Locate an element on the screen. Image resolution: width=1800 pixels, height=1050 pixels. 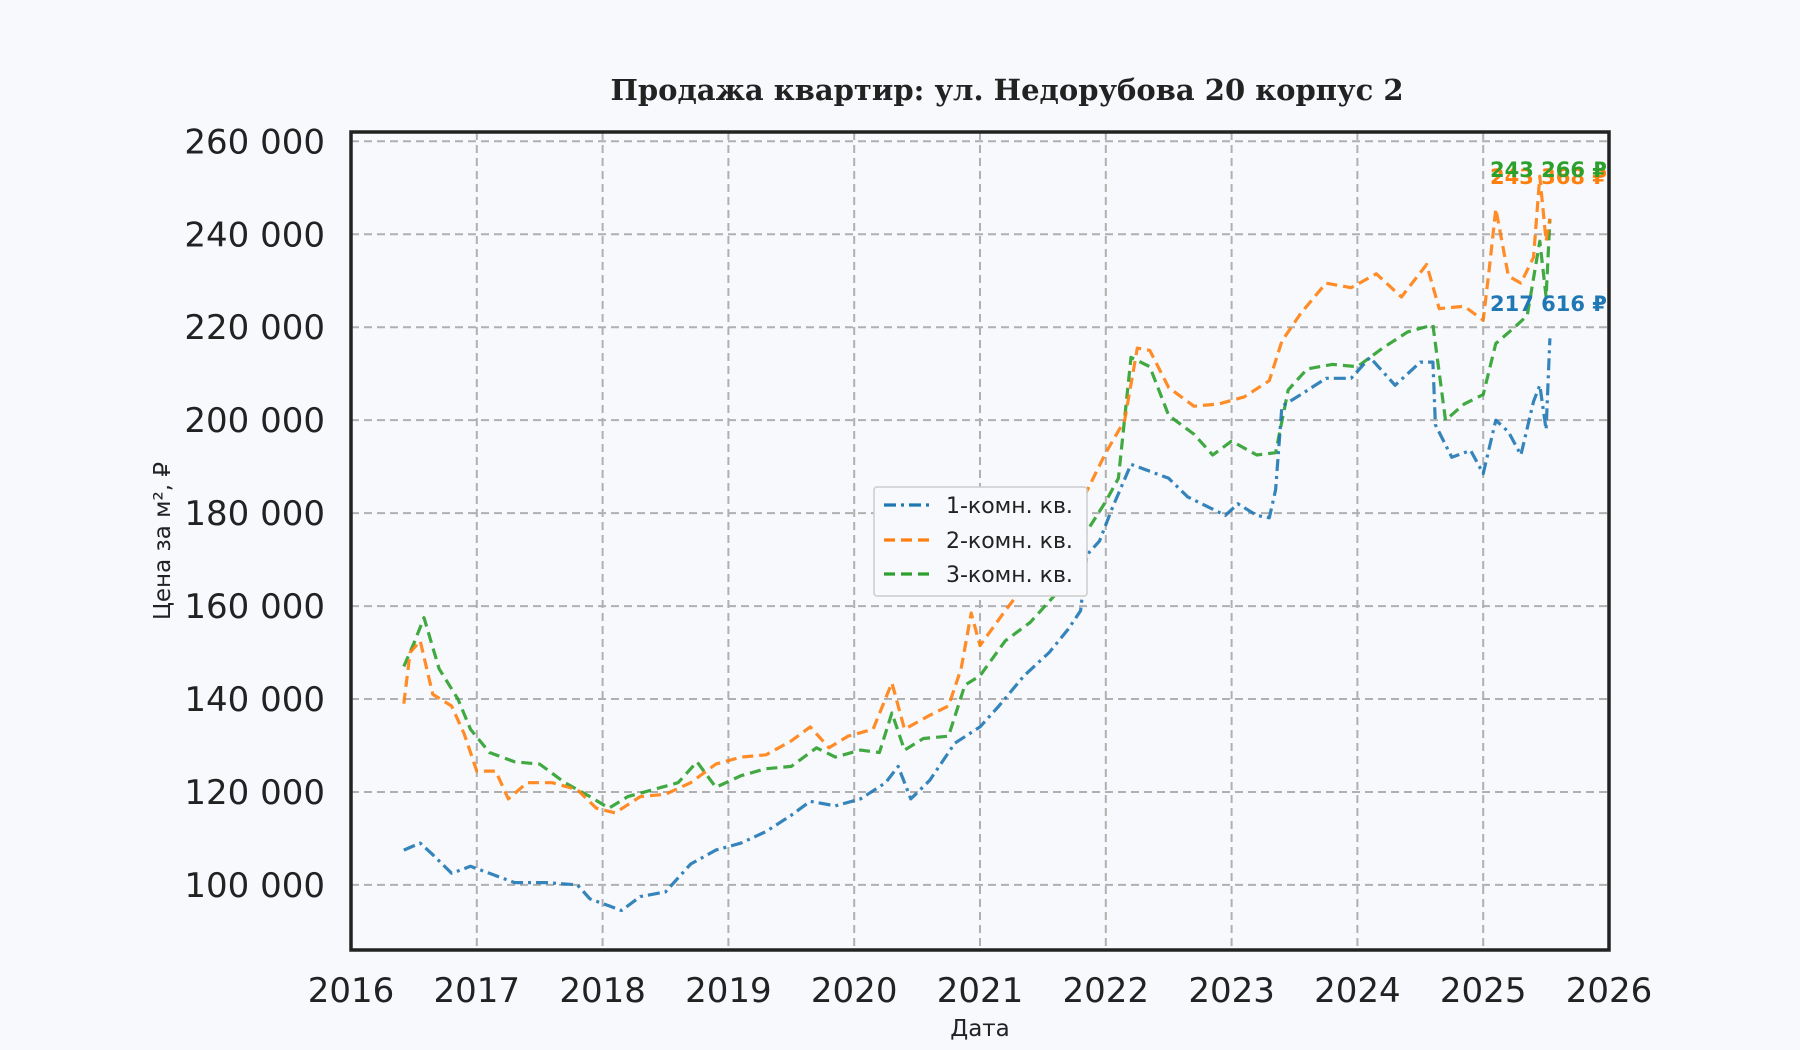
x-tick-label: 2018 is located at coordinates (602, 991).